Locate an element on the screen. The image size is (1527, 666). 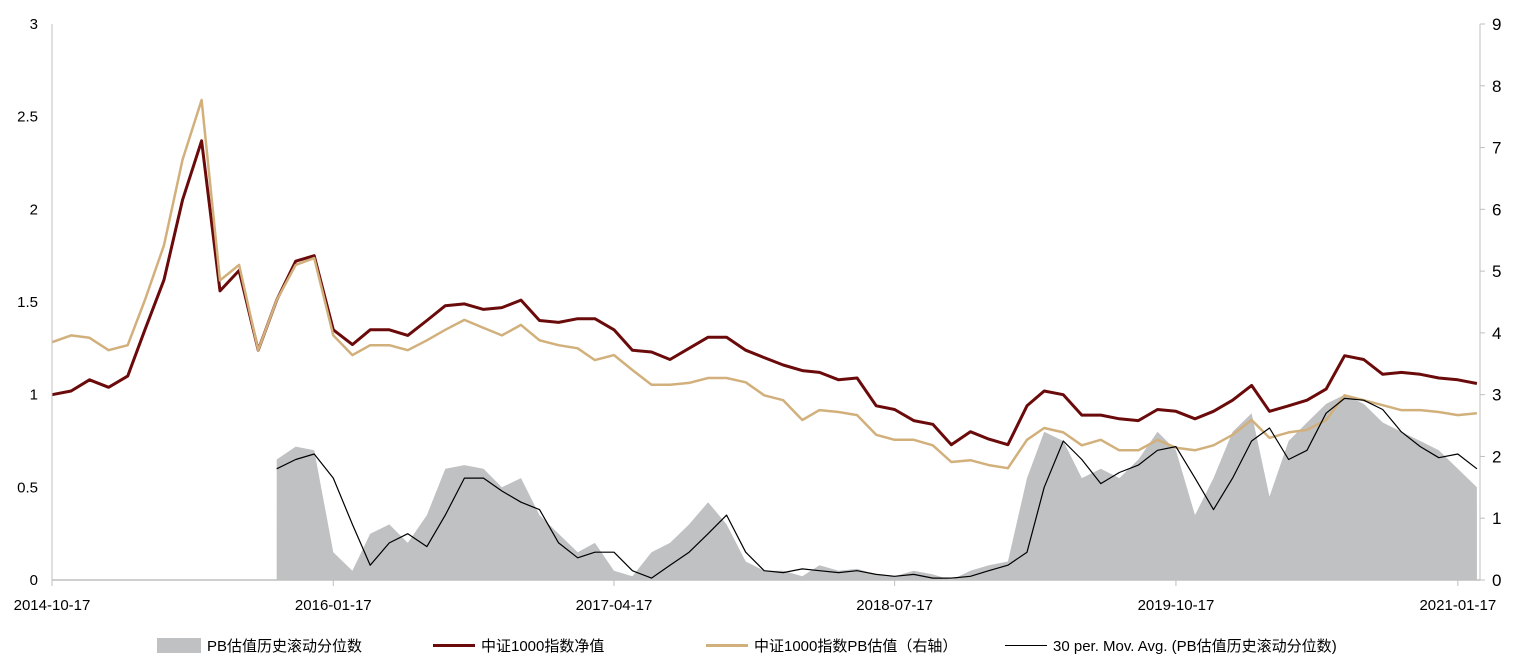
y-tick-label: 3 is located at coordinates (34, 24).